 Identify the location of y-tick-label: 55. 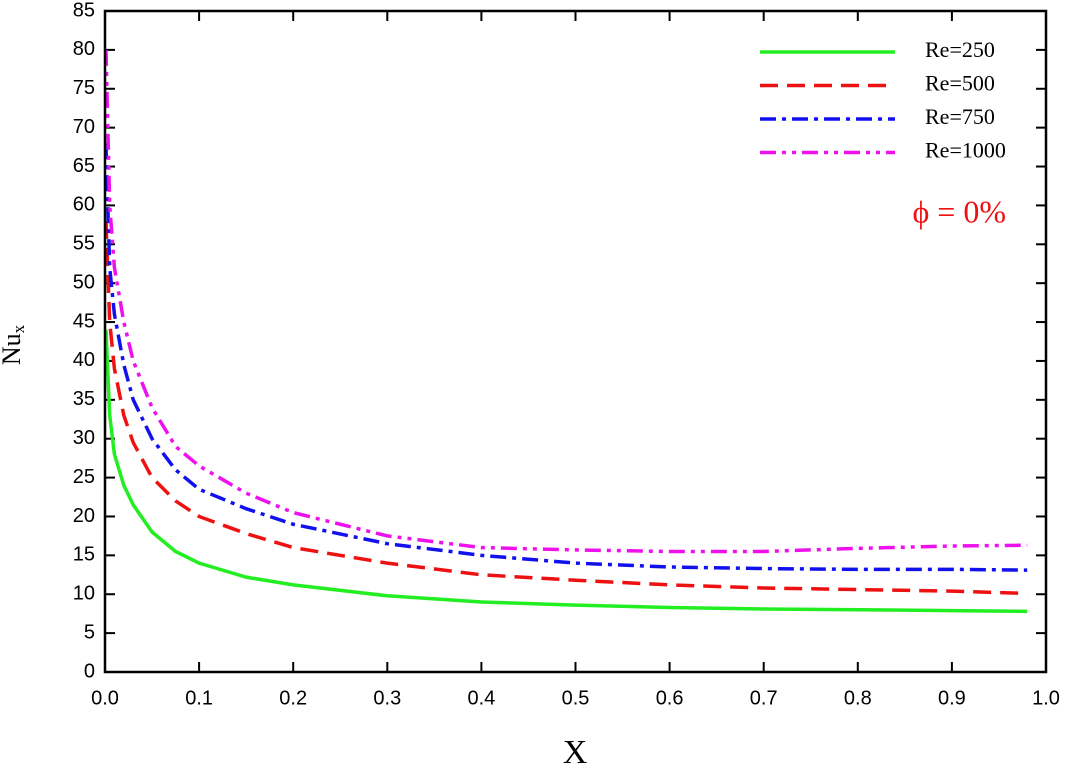
(84, 244).